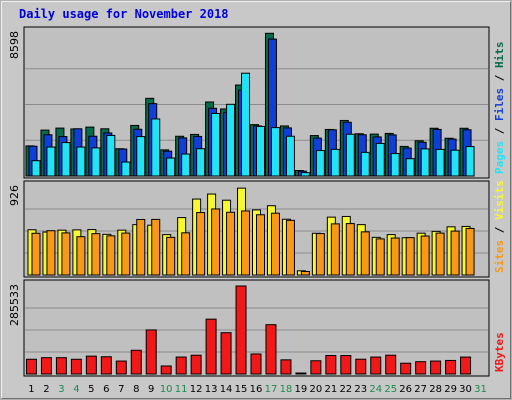 This screenshot has height=400, width=512. I want to click on day-label: 25, so click(390, 389).